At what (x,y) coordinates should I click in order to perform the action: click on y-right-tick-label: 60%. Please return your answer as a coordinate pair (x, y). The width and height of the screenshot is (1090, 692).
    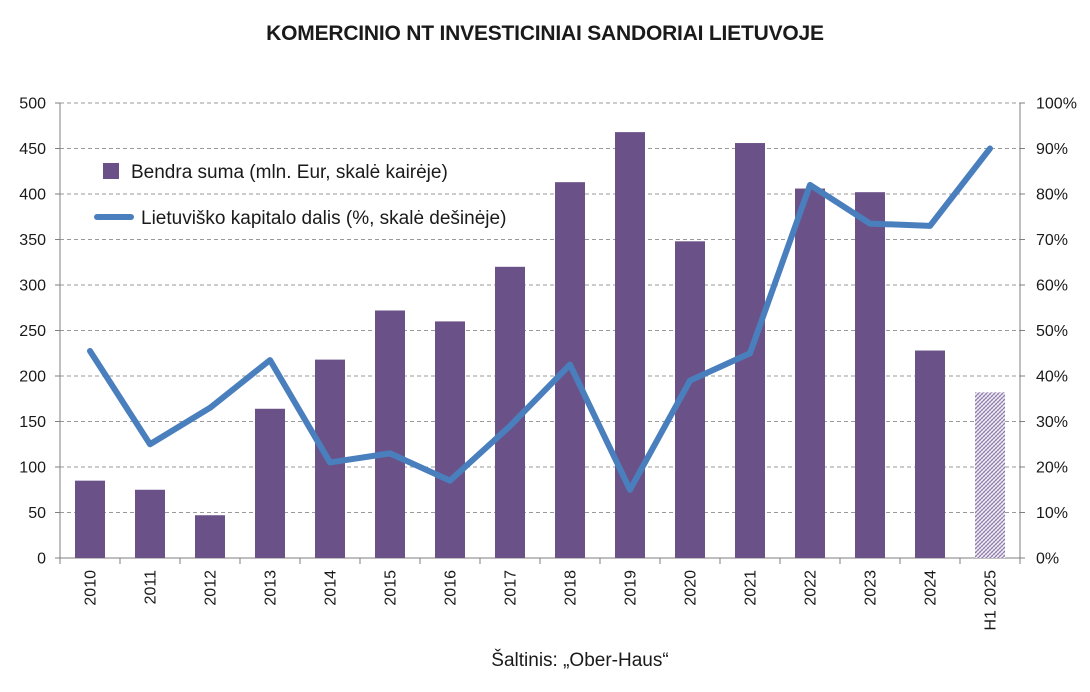
    Looking at the image, I should click on (1052, 286).